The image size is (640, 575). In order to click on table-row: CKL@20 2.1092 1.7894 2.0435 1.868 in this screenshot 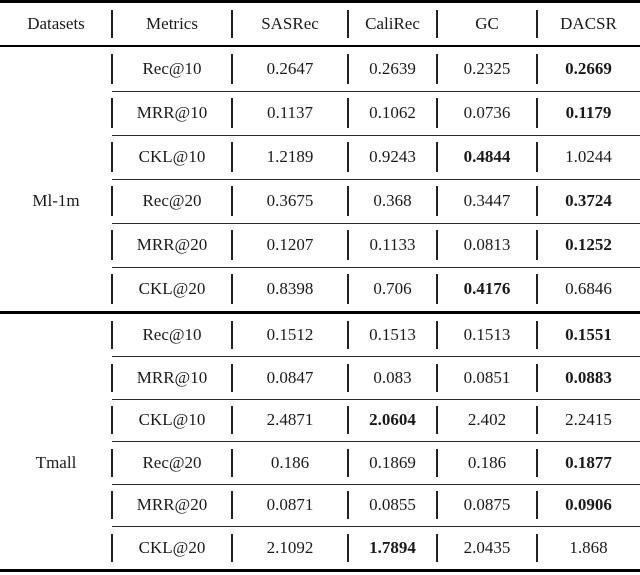, I will do `click(320, 548)`.